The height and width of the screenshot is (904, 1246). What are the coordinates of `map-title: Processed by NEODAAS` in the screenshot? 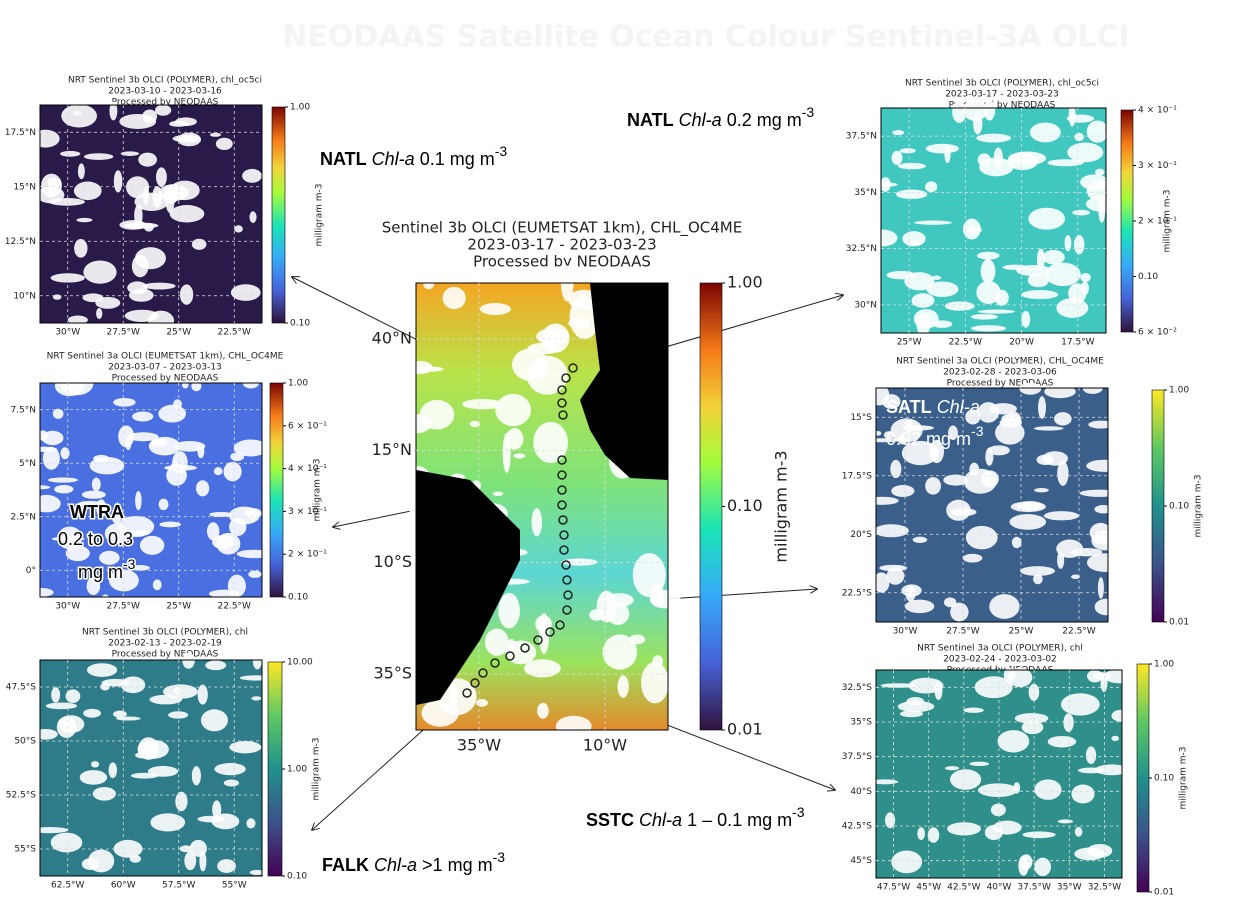 It's located at (165, 379).